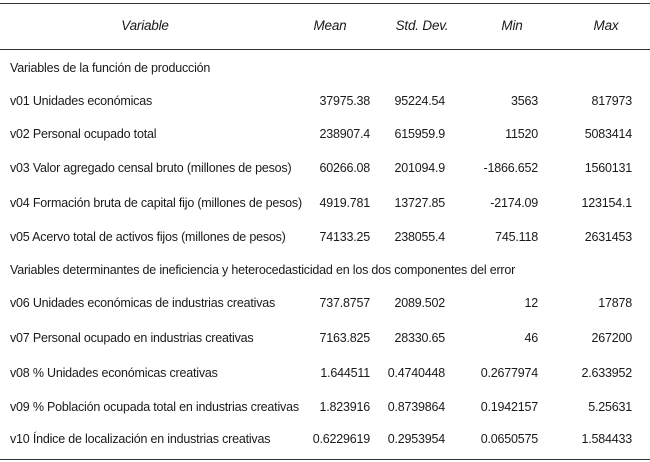  What do you see at coordinates (344, 168) in the screenshot?
I see `cell-mean: 60266.08` at bounding box center [344, 168].